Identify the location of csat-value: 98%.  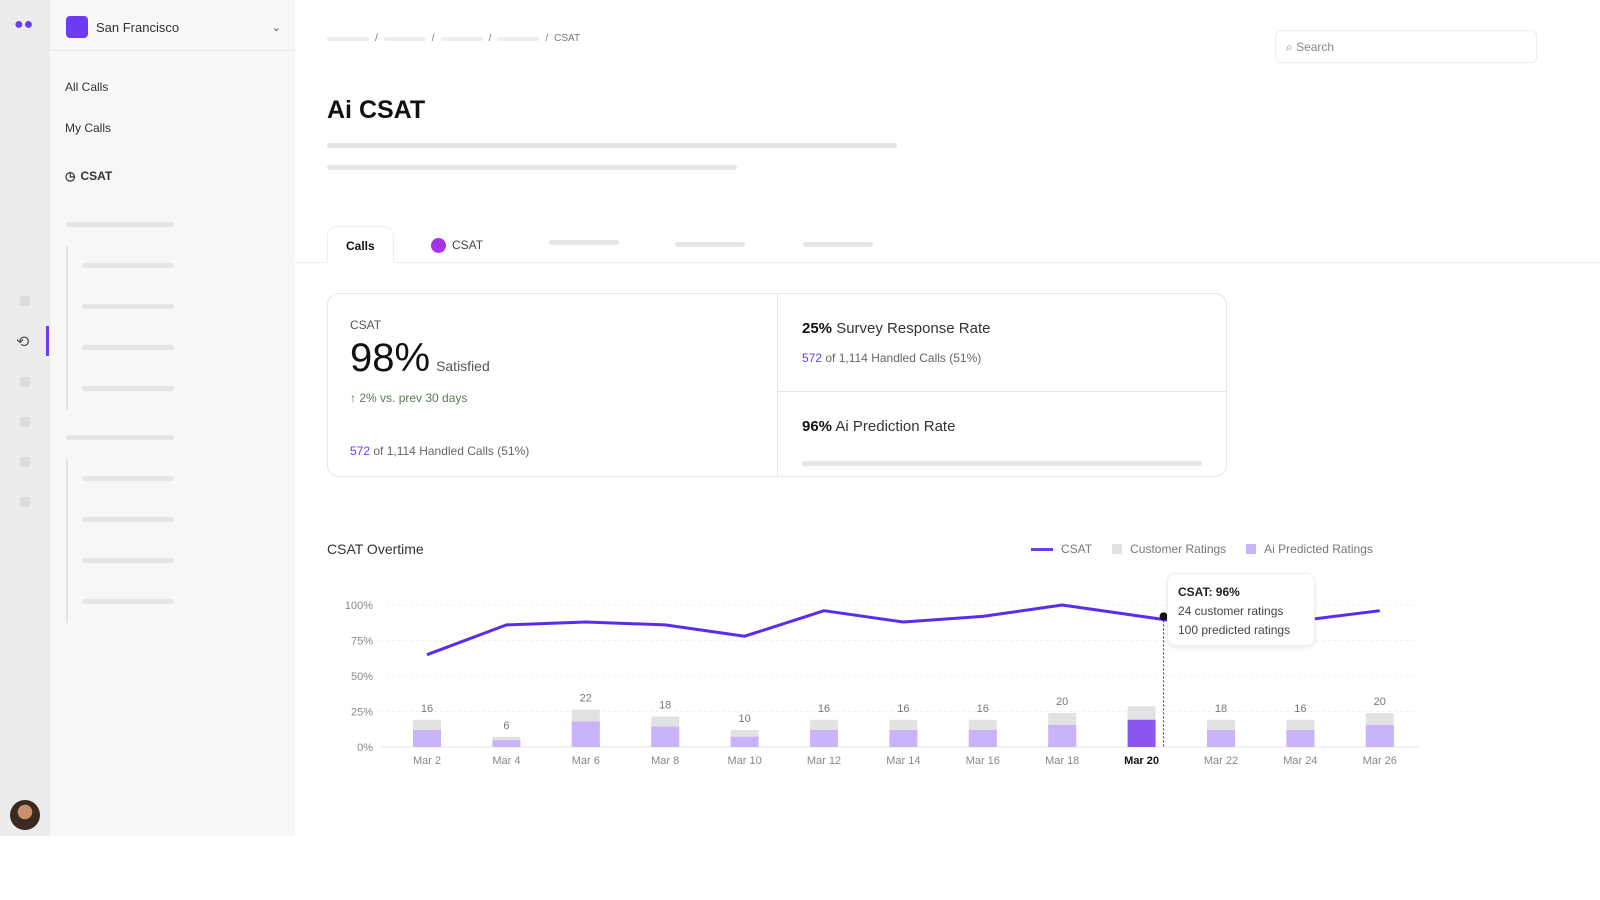
(390, 358).